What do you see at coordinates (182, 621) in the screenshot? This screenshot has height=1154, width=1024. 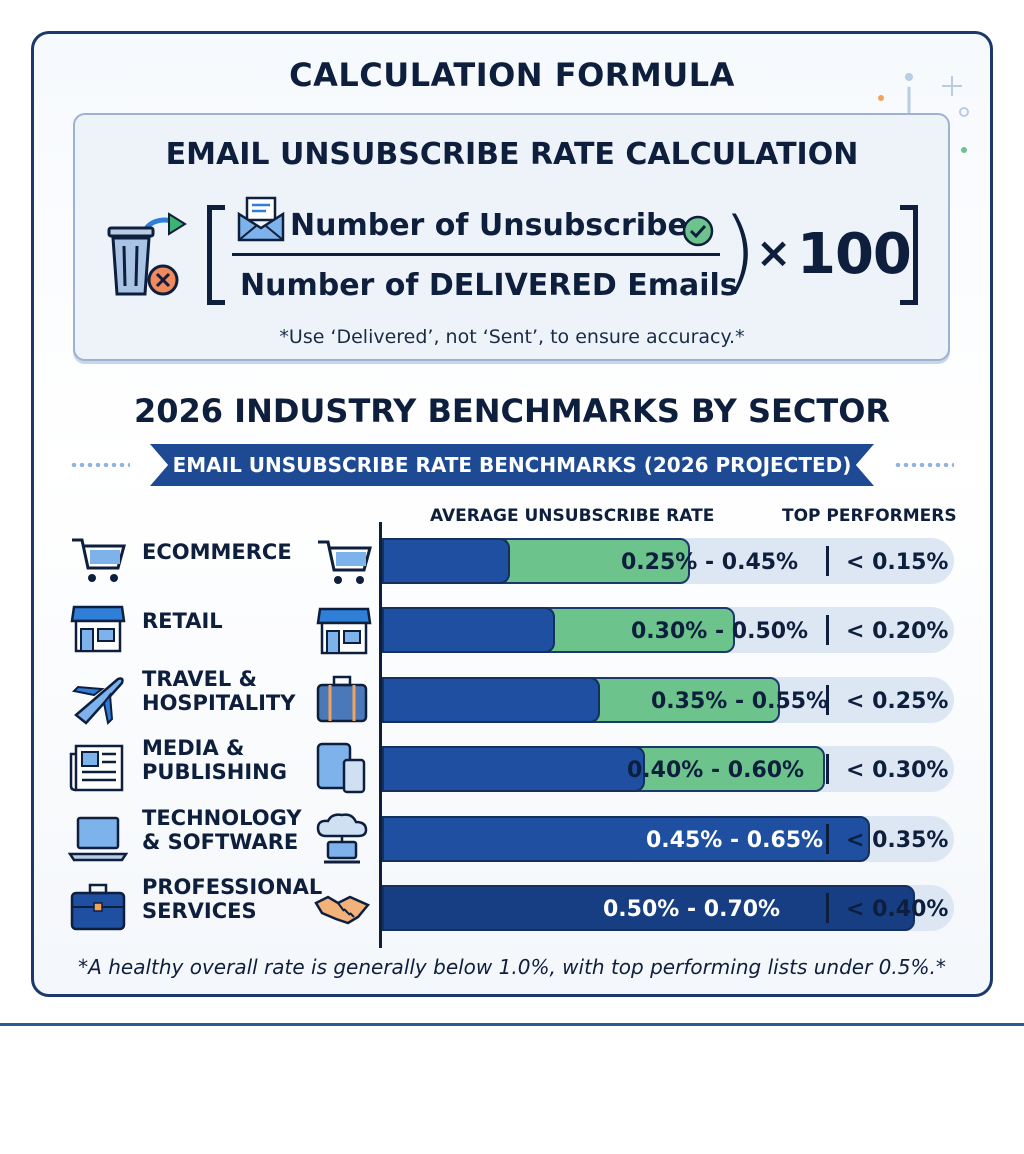 I see `sector-label: RETAIL` at bounding box center [182, 621].